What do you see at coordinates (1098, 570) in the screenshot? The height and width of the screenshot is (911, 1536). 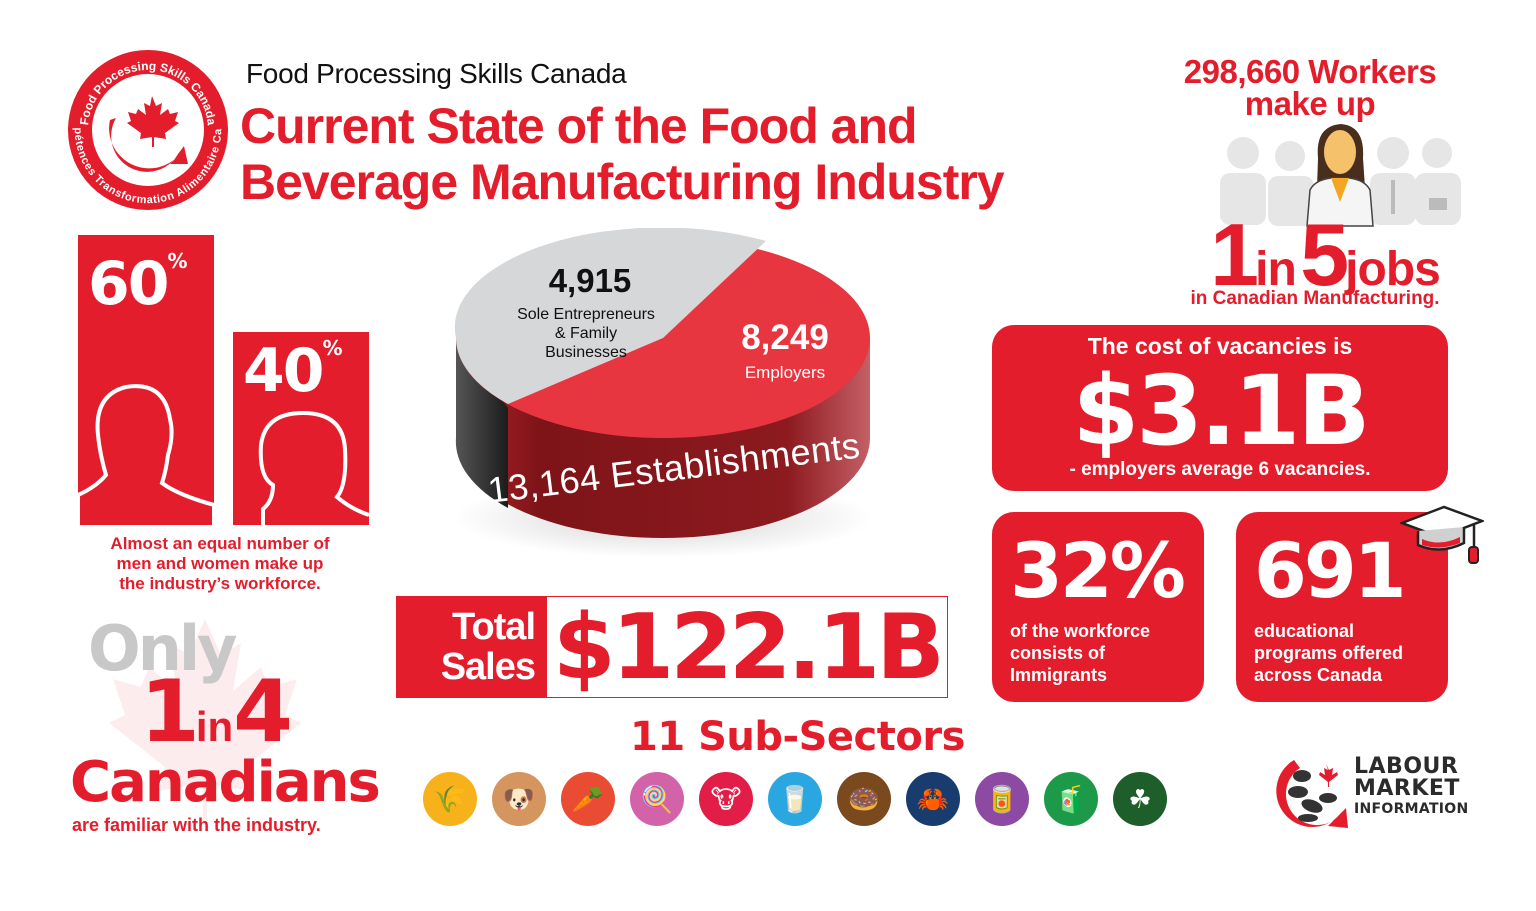 I see `immigrants-value: 32%` at bounding box center [1098, 570].